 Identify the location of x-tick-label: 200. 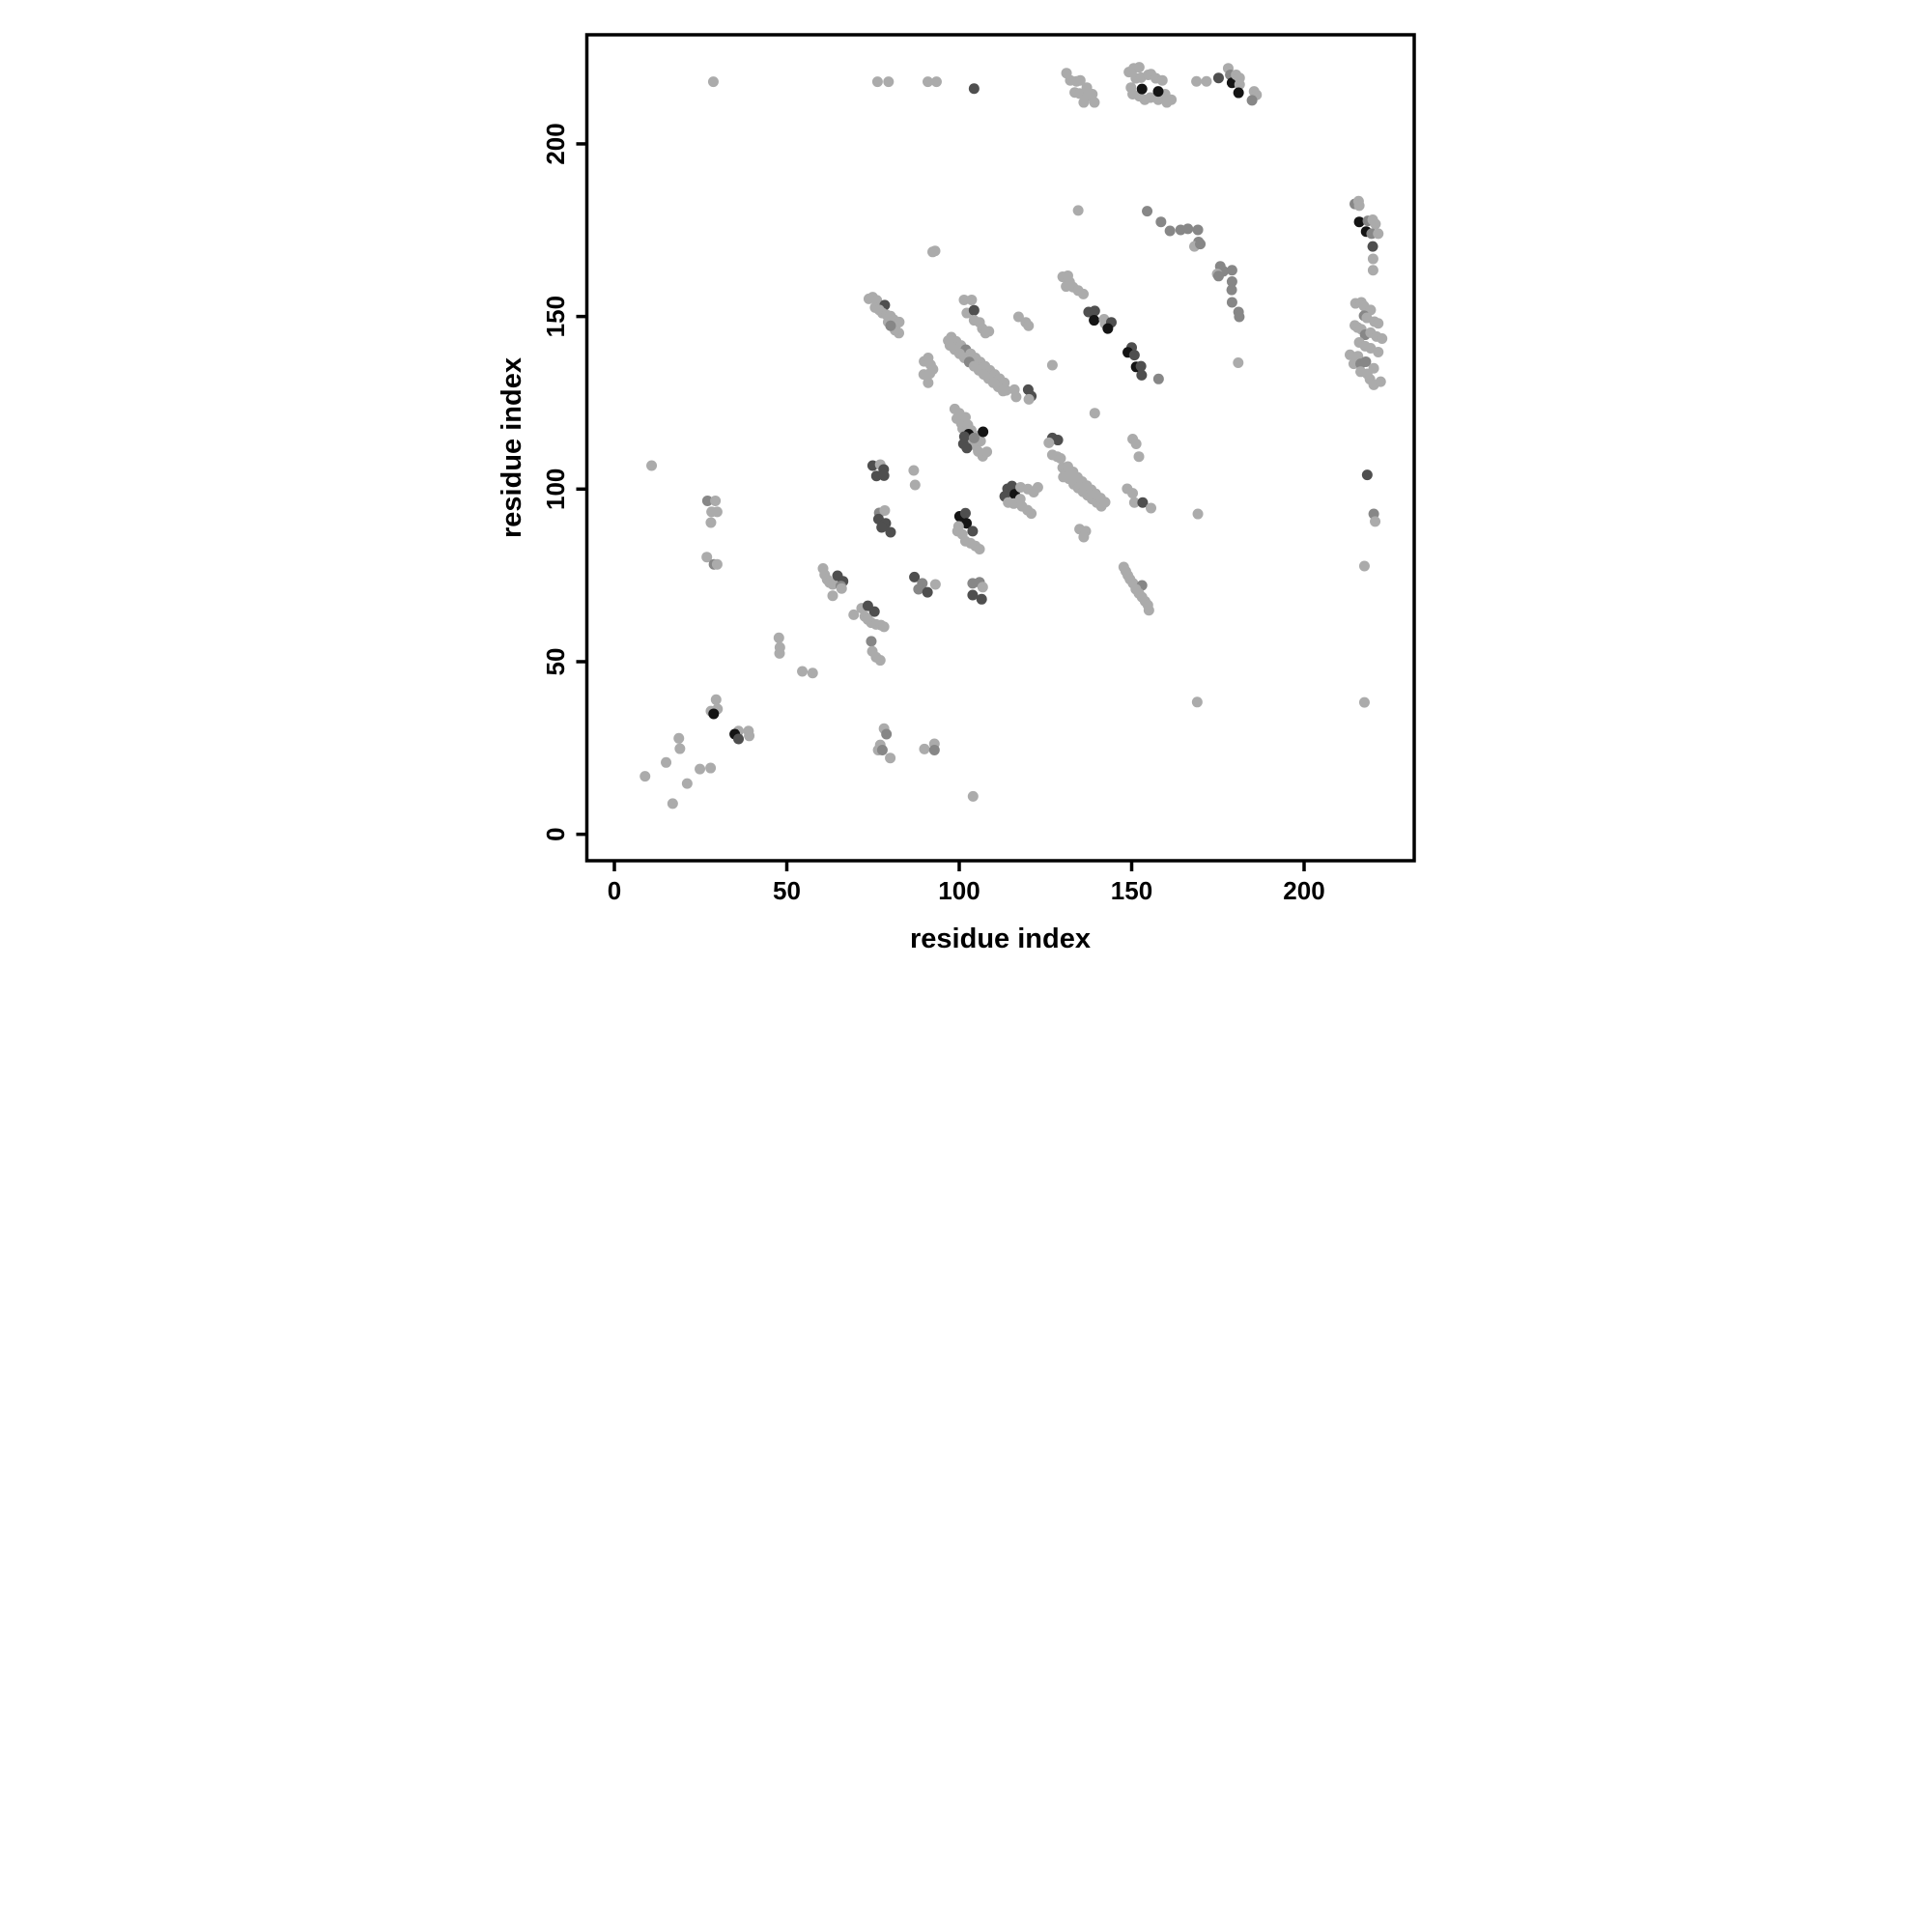
(1303, 890).